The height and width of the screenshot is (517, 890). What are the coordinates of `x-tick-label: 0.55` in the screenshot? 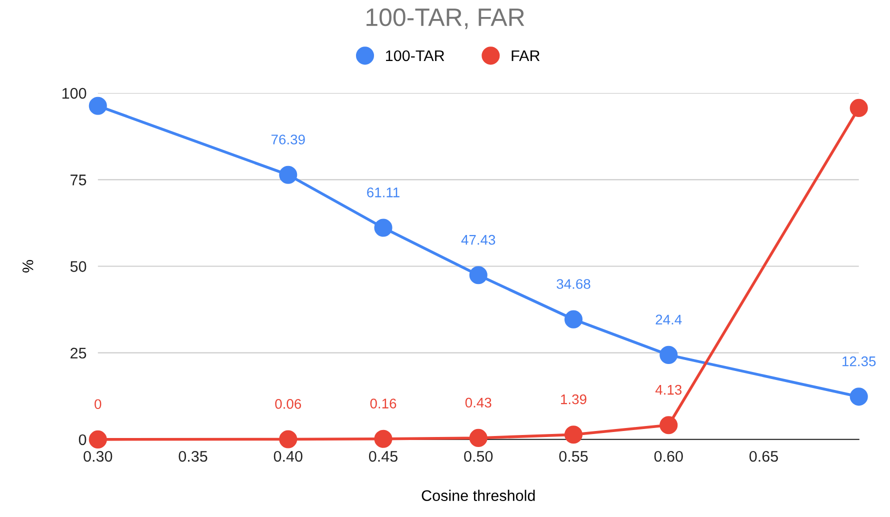 It's located at (573, 456).